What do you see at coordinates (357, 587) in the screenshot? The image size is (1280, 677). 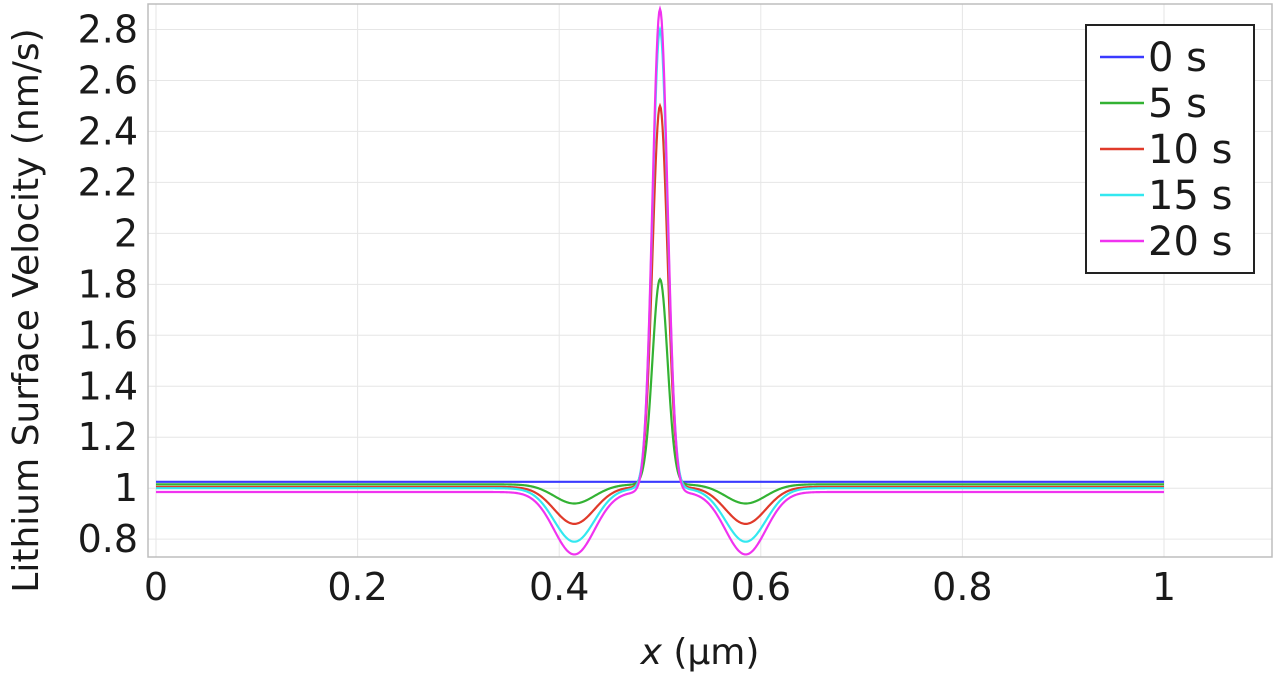 I see `x-tick-label: 0.2` at bounding box center [357, 587].